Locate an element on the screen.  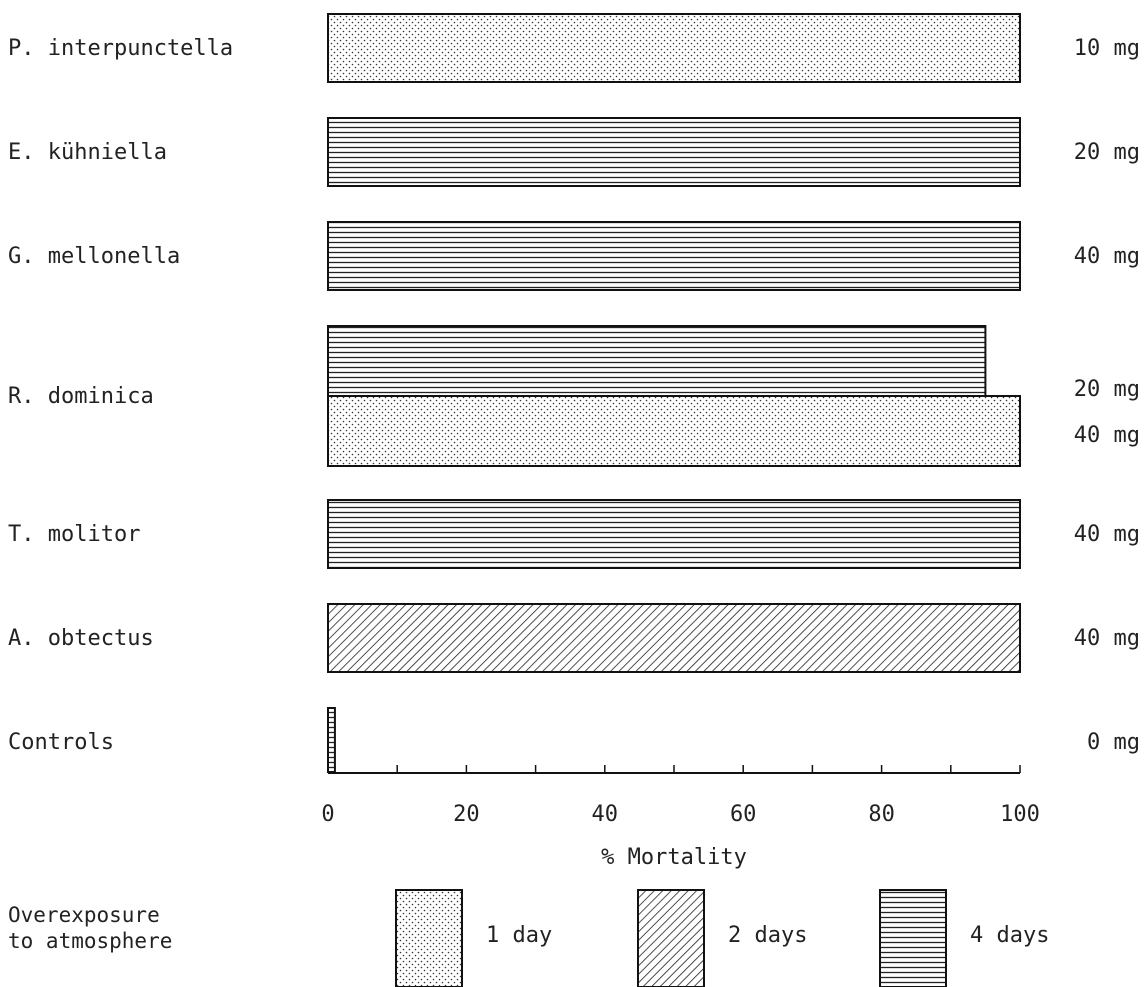
dose-label-e-k-hniella-1: 20 mg is located at coordinates (1107, 152).